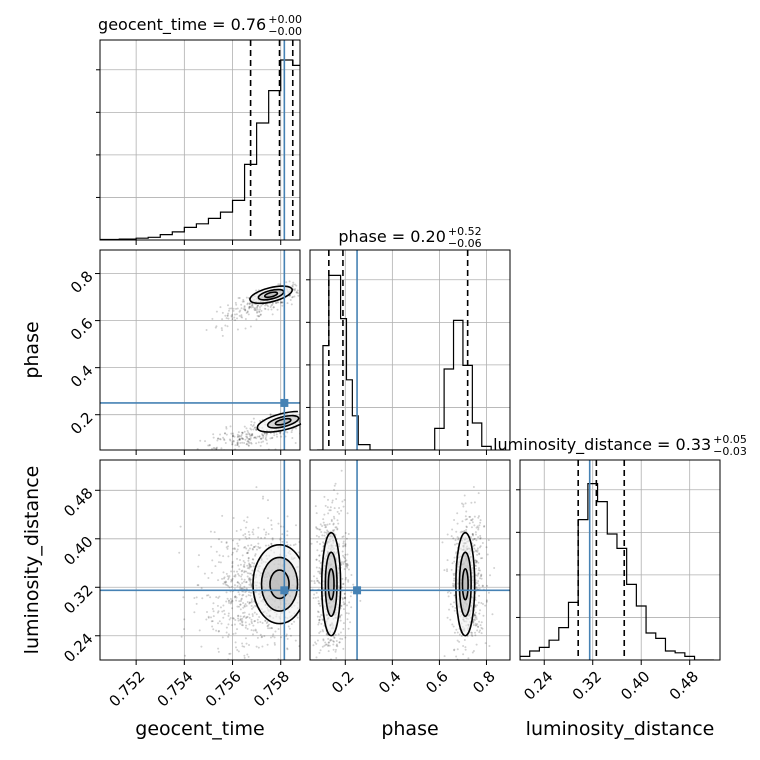  Describe the element at coordinates (78, 648) in the screenshot. I see `y-tick-label-luminosity_distance-0: 0.24` at that location.